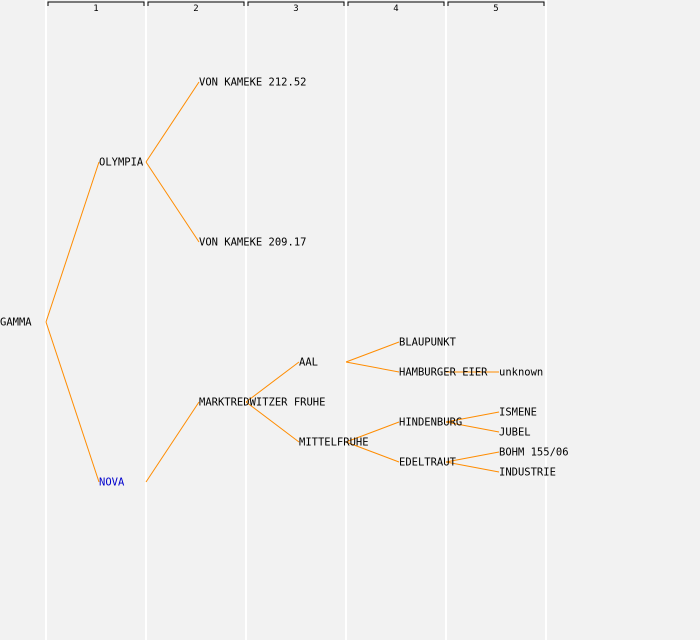 The image size is (700, 640). What do you see at coordinates (252, 83) in the screenshot?
I see `tree-node-von-kameke-1: VON KAMEKE 212.52` at bounding box center [252, 83].